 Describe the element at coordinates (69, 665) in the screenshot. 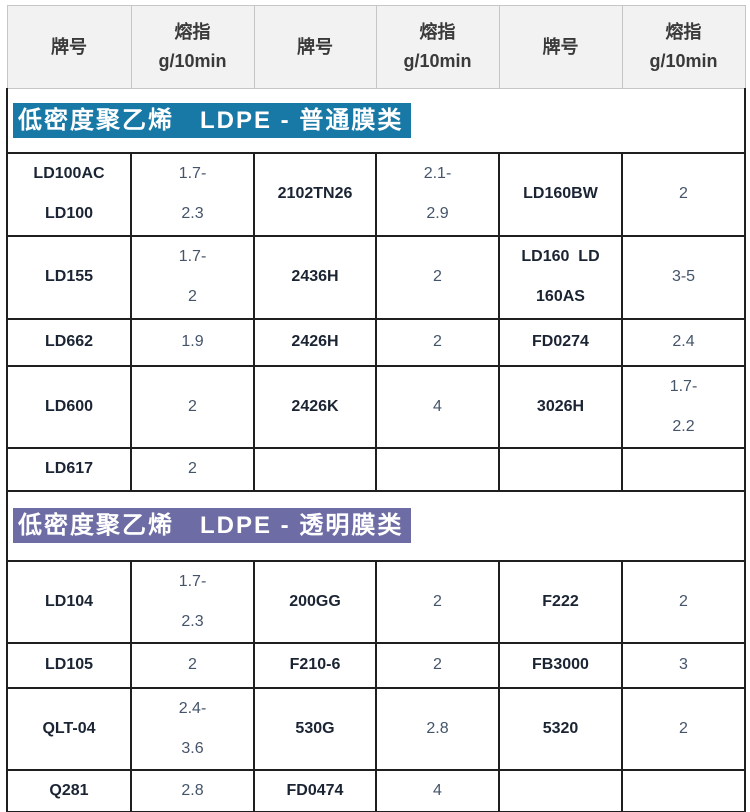

I see `grade-cell: LD105` at that location.